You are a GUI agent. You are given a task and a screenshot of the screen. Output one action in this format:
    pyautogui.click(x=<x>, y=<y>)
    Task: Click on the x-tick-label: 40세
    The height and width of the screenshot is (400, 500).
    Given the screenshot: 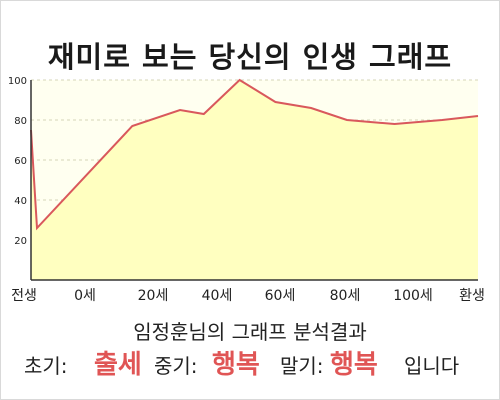 What is the action you would take?
    pyautogui.click(x=217, y=296)
    